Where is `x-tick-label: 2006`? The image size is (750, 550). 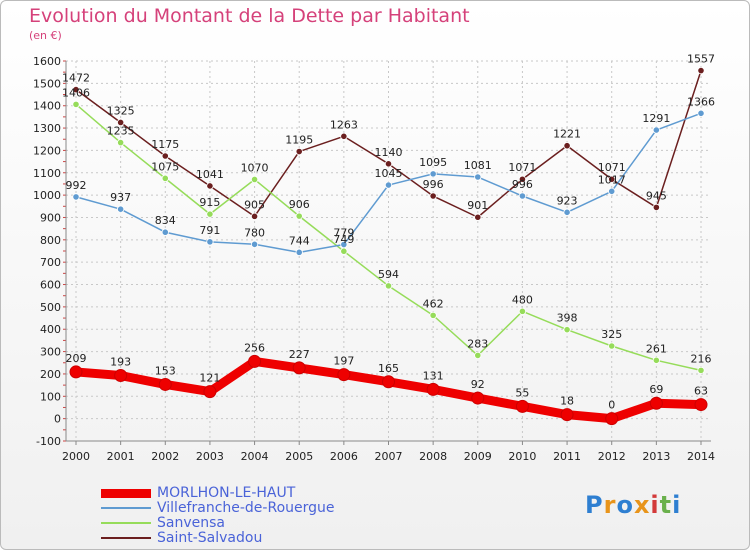 x-tick-label: 2006 is located at coordinates (344, 456).